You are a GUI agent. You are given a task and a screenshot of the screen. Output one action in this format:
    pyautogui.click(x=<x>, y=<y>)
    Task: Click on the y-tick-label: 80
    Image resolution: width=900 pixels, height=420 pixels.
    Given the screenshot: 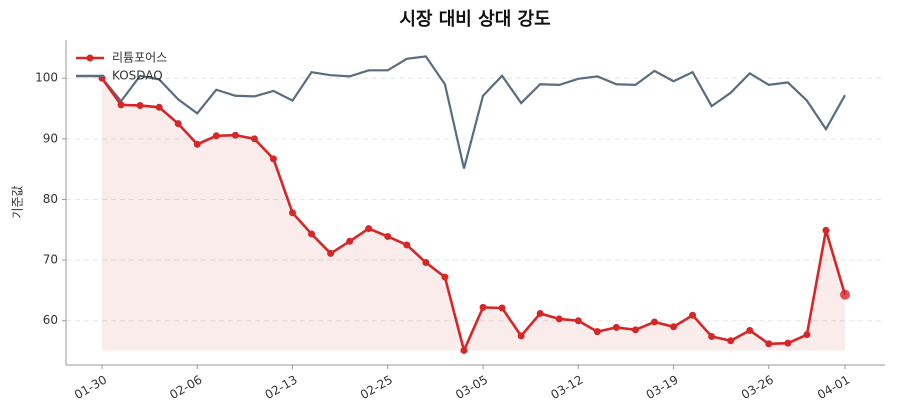 What is the action you would take?
    pyautogui.click(x=50, y=199)
    